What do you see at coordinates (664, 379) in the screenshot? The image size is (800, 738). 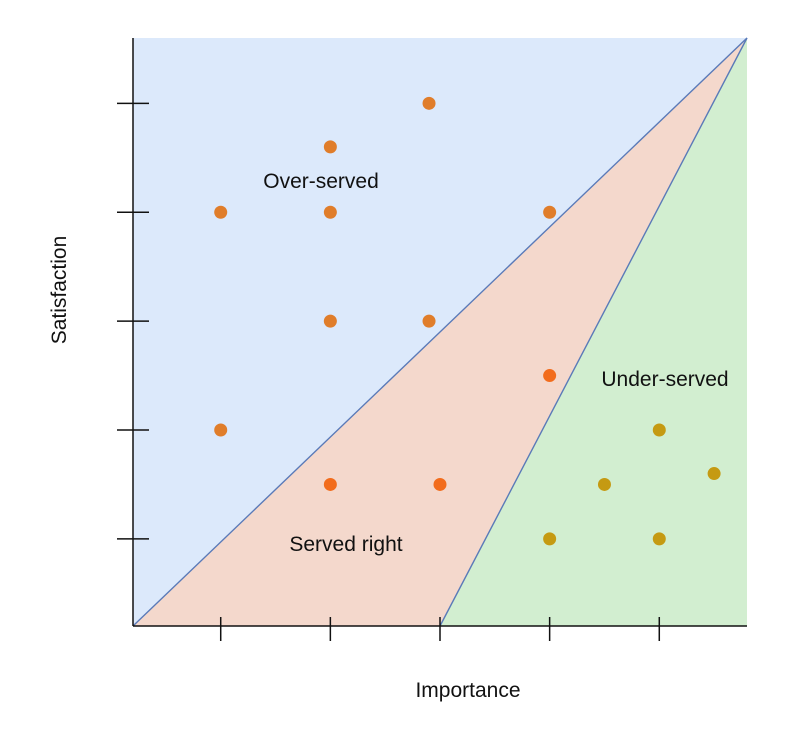 I see `region-label-under-served: Under-served` at bounding box center [664, 379].